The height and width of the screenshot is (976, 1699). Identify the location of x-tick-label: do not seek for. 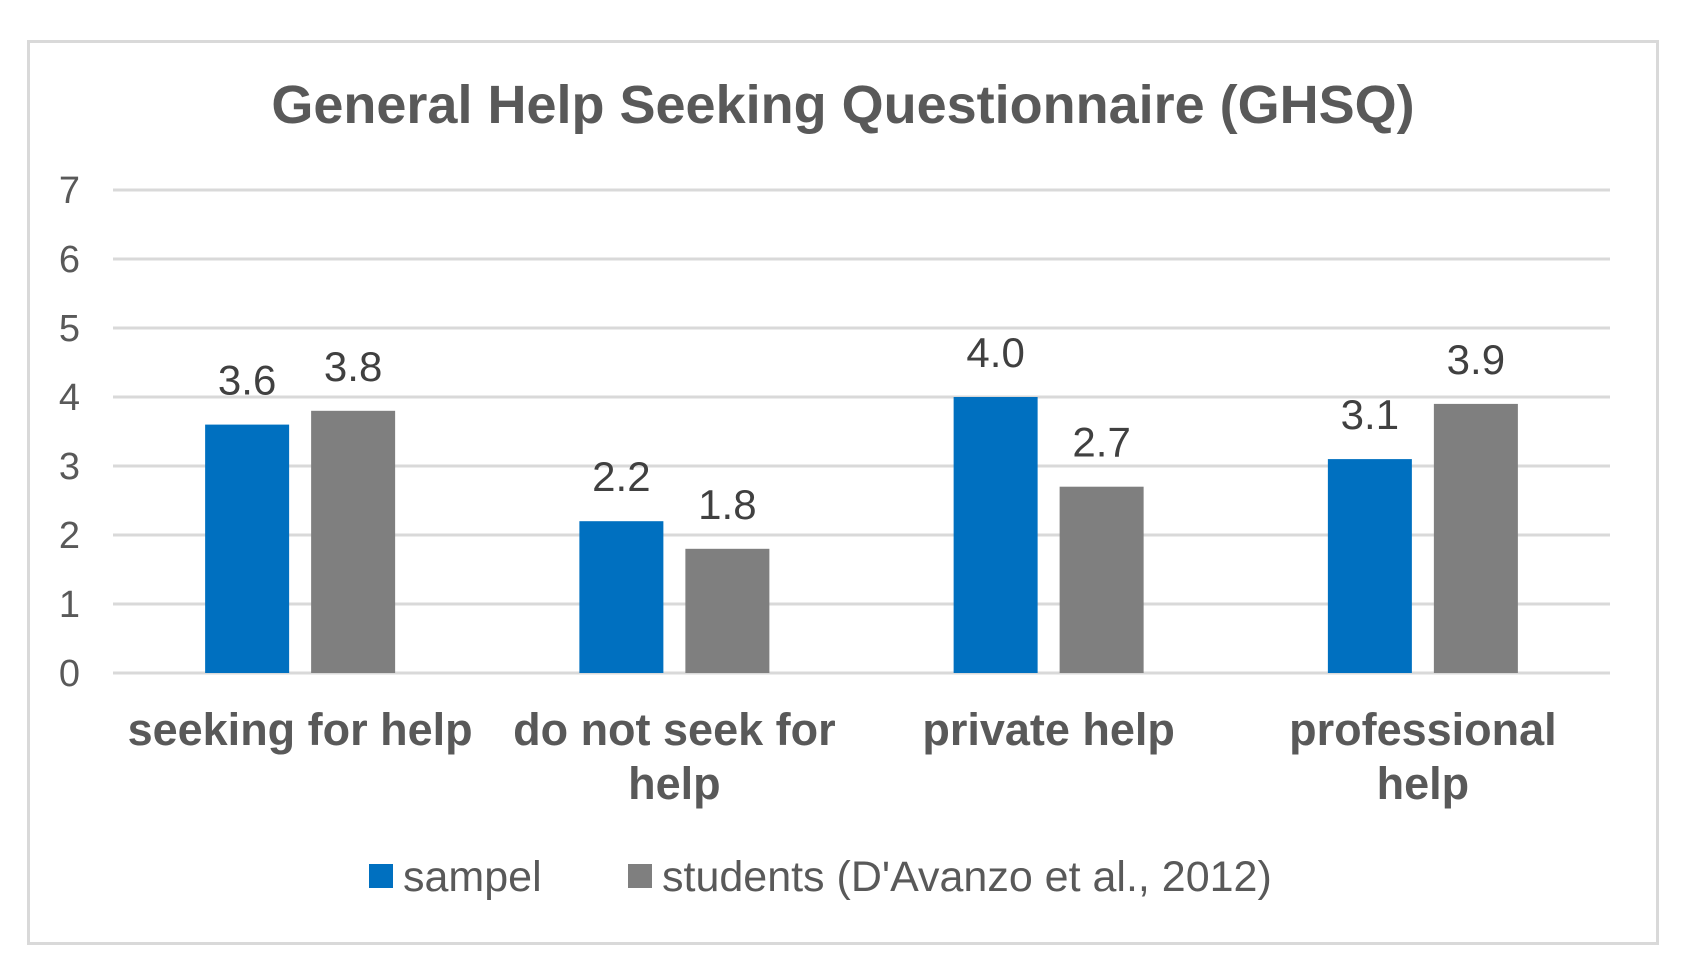
(674, 729).